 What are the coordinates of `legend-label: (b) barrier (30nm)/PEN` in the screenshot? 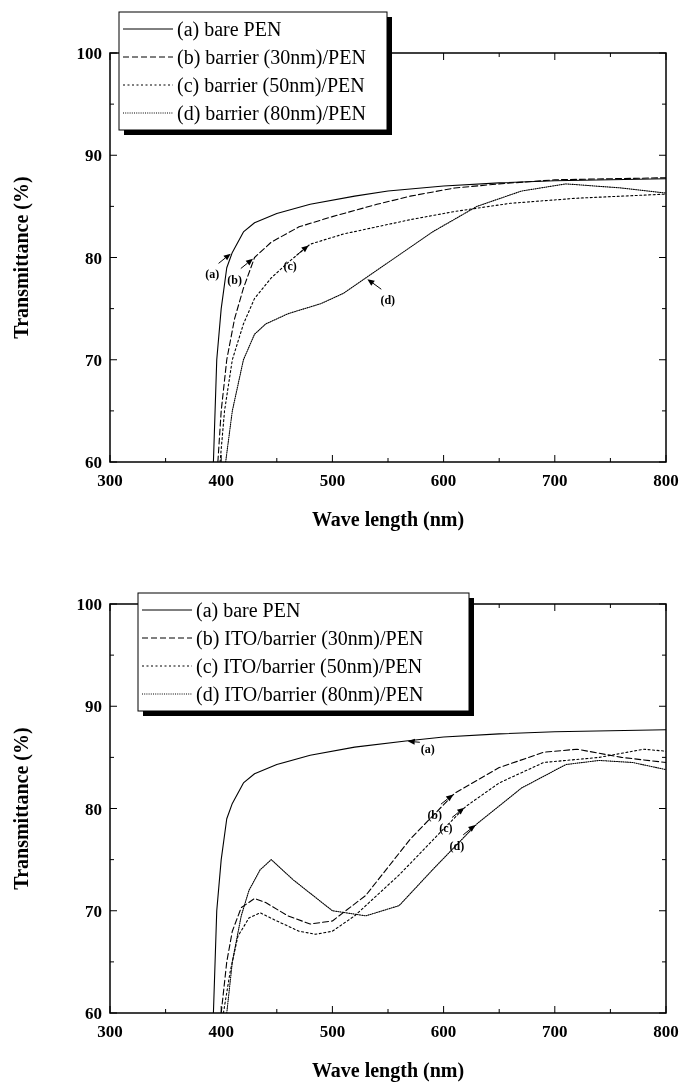 It's located at (271, 57).